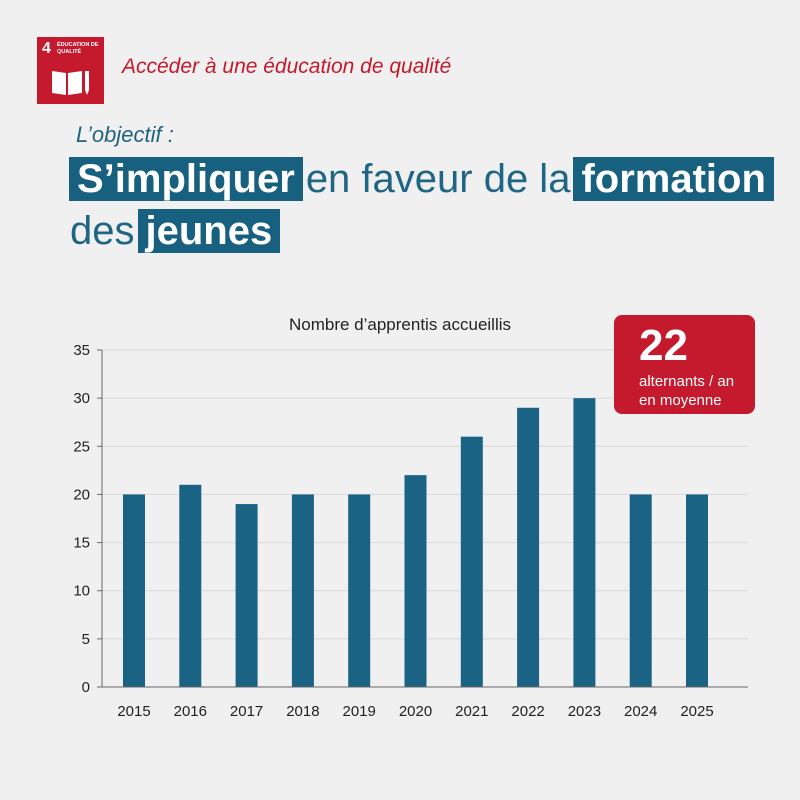 The height and width of the screenshot is (800, 800). I want to click on book-pencil-icon, so click(70, 83).